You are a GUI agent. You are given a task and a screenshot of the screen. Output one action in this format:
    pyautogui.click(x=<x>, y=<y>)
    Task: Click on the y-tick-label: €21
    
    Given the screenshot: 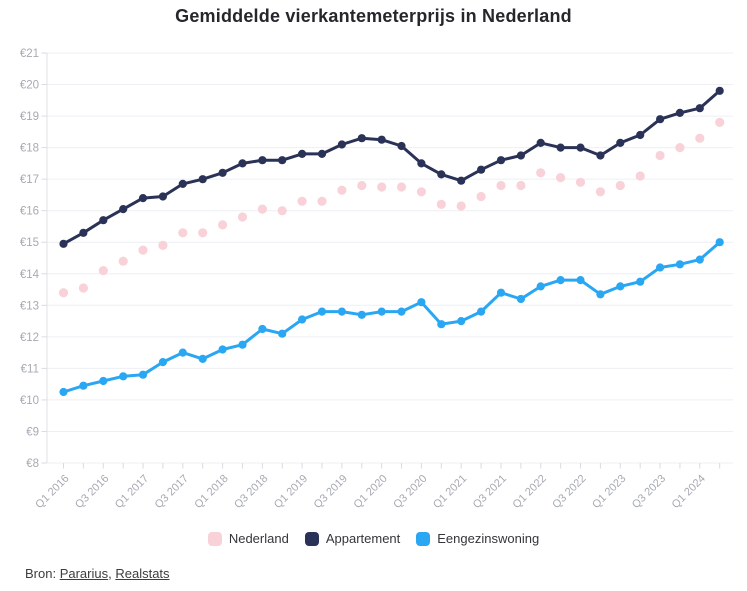 What is the action you would take?
    pyautogui.click(x=29, y=54)
    